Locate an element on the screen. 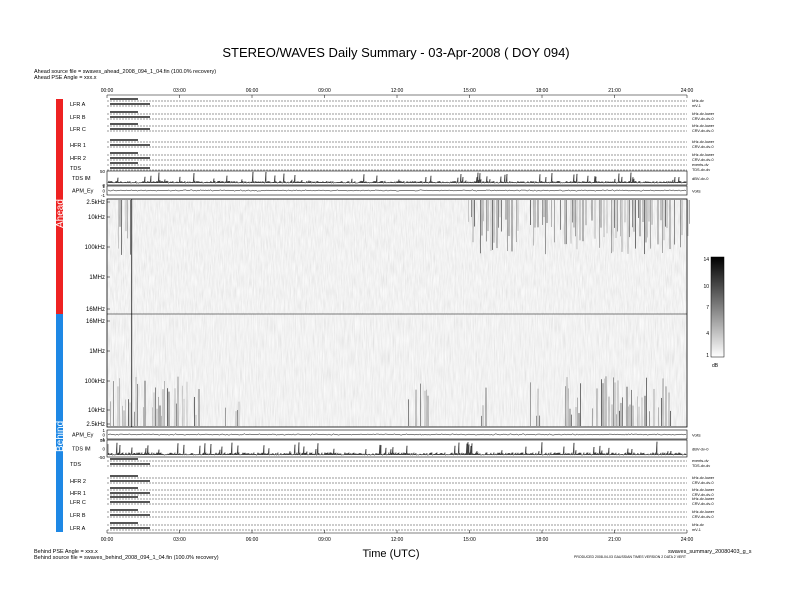 The width and height of the screenshot is (792, 612). ahead-tdsm-trace is located at coordinates (397, 177).